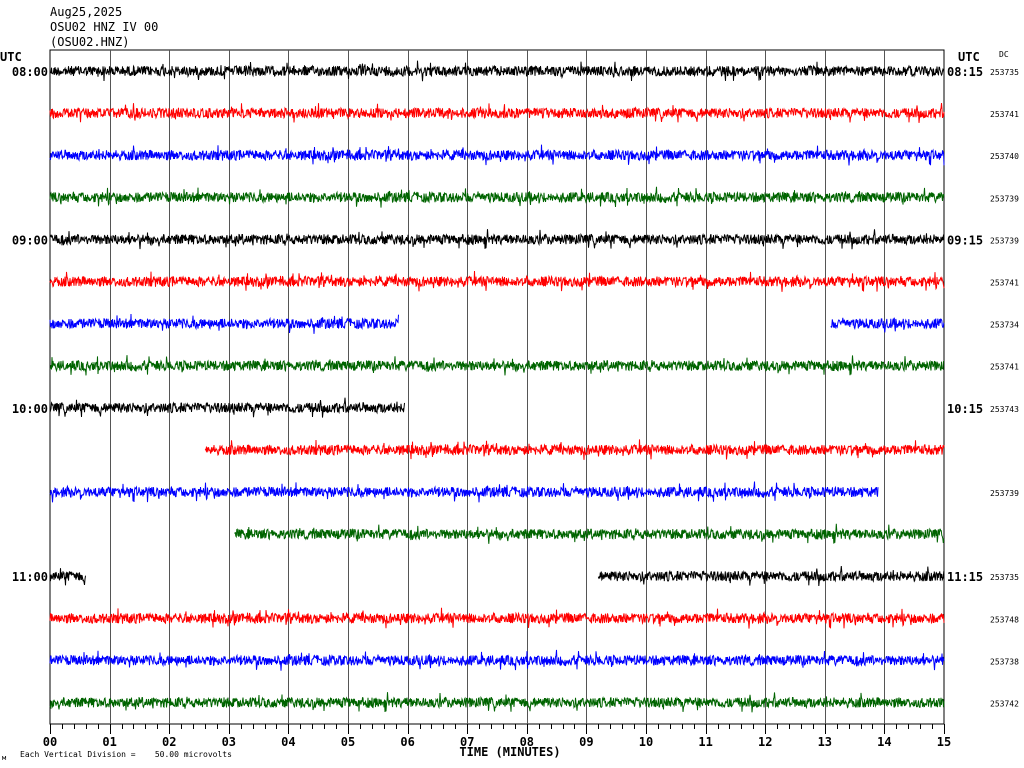 This screenshot has width=1024, height=768. I want to click on row-time-label-right: 11:15, so click(965, 577).